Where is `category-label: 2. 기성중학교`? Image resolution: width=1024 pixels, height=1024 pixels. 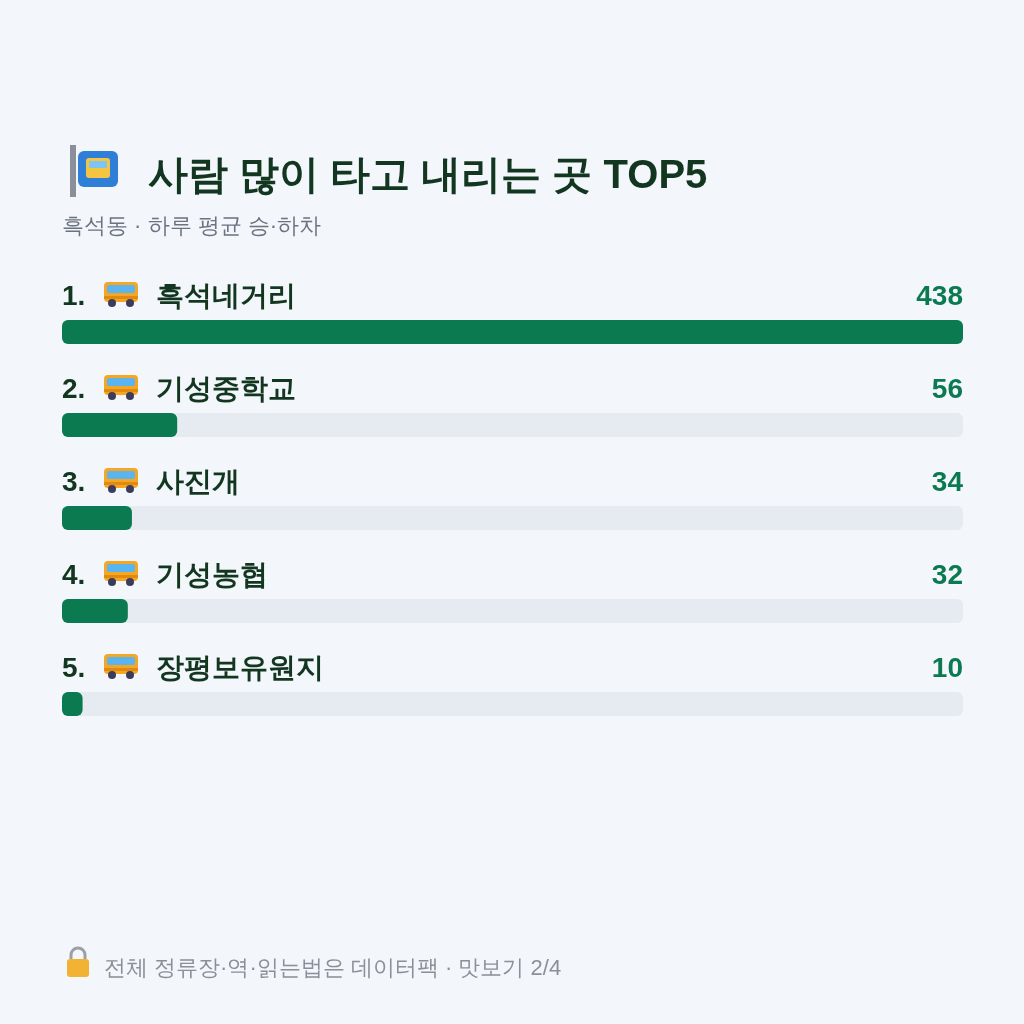 category-label: 2. 기성중학교 is located at coordinates (179, 388).